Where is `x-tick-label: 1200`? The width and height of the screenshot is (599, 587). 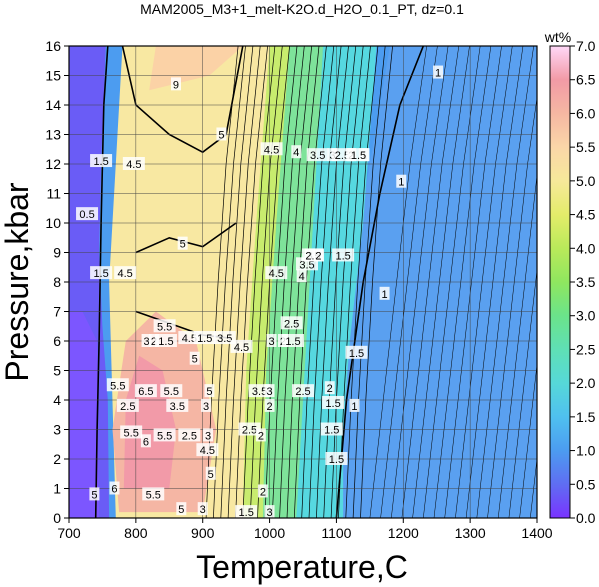
x-tick-label: 1200 is located at coordinates (403, 533).